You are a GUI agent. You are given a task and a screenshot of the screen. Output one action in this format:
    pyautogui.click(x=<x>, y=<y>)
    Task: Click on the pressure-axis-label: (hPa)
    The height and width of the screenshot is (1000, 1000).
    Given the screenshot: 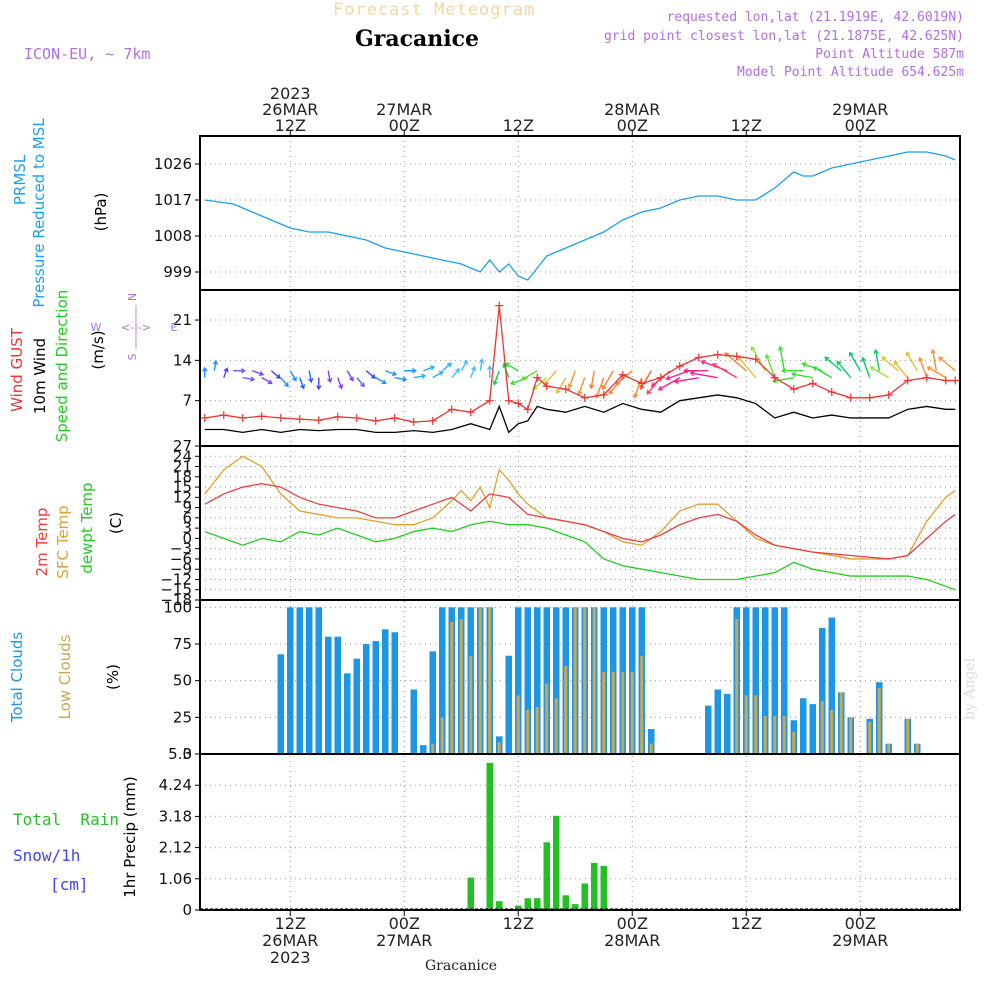 What is the action you would take?
    pyautogui.click(x=101, y=212)
    